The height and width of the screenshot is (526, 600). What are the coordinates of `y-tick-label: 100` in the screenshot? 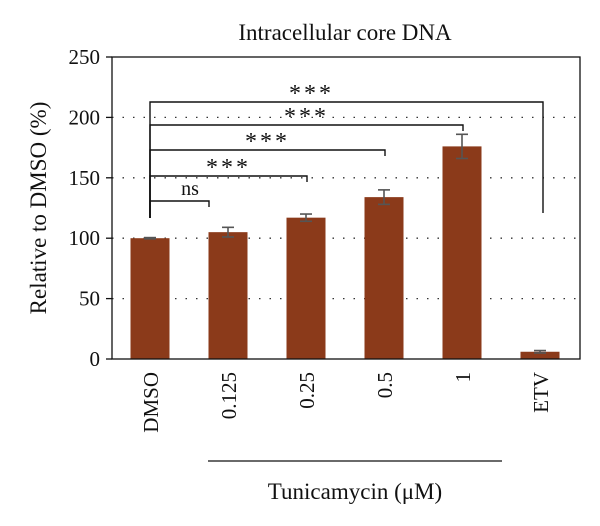 It's located at (85, 238).